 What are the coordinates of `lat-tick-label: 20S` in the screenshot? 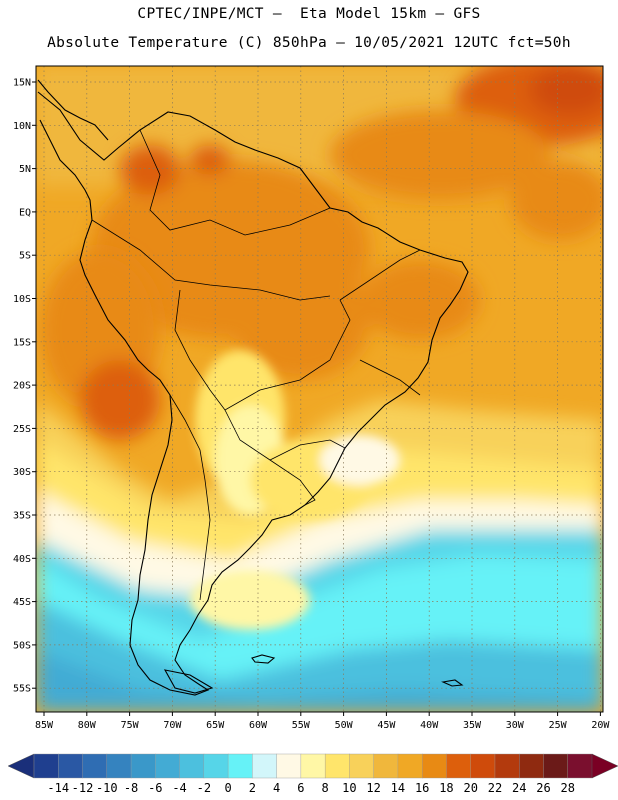 It's located at (22, 386).